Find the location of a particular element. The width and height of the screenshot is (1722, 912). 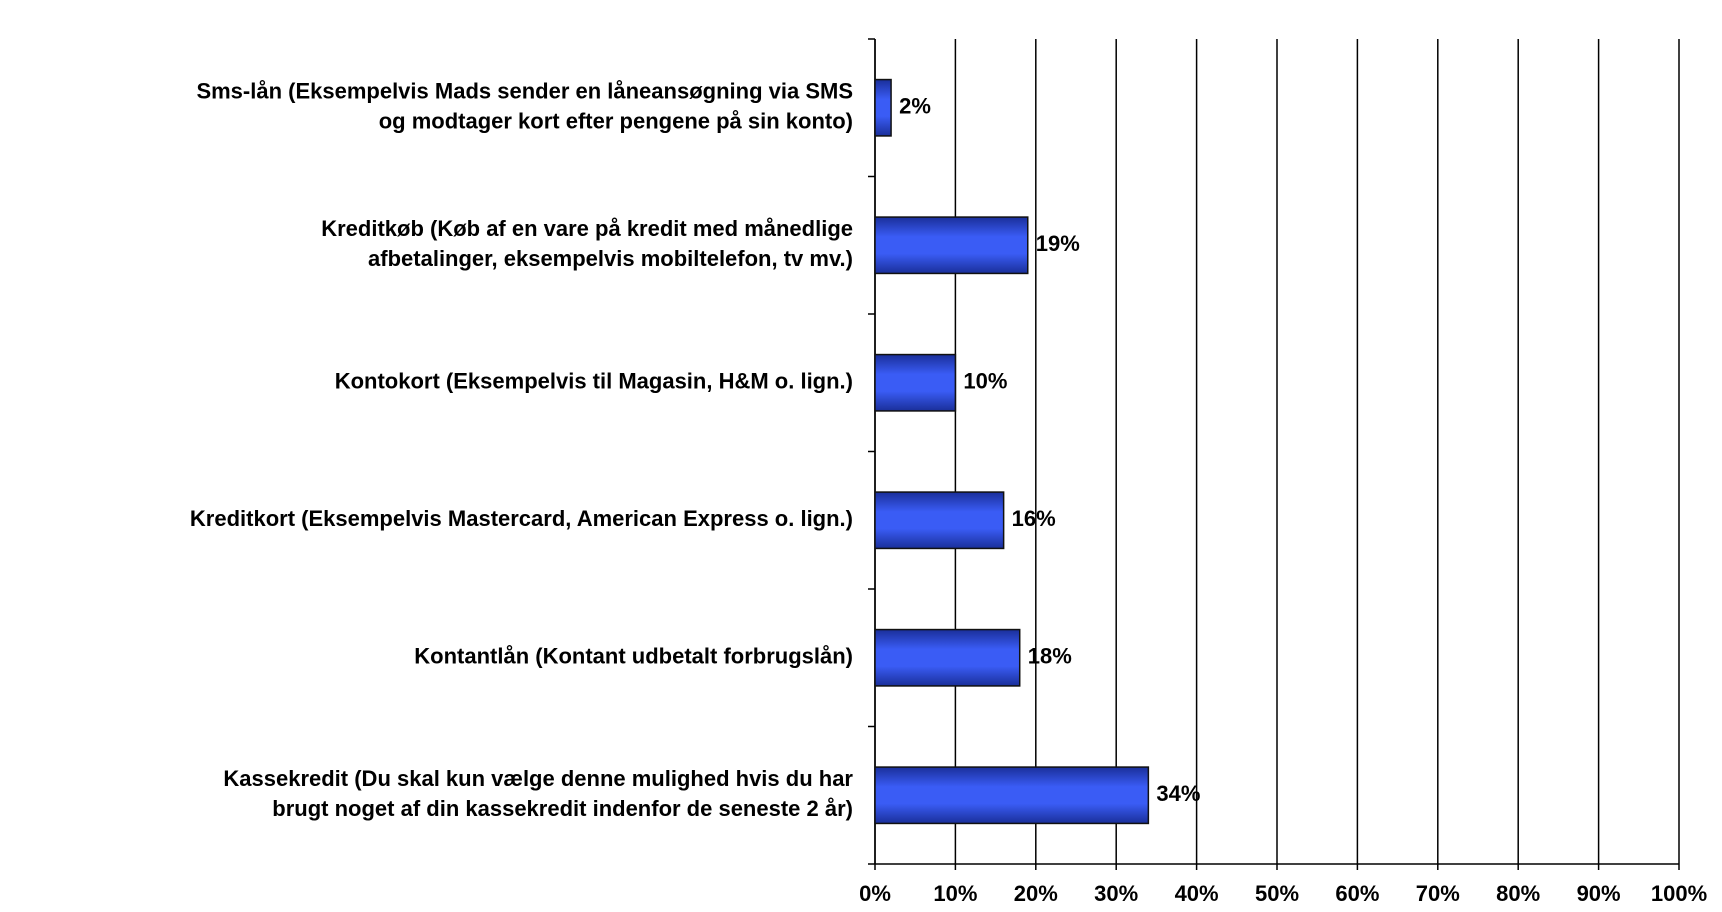

x-tick-label: 80% is located at coordinates (1518, 893).